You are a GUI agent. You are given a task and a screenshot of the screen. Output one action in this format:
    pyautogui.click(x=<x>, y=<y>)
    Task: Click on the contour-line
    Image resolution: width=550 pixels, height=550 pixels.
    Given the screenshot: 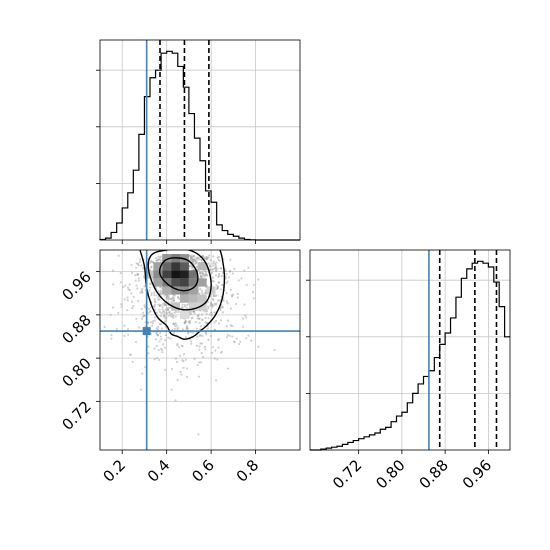 What is the action you would take?
    pyautogui.click(x=178, y=274)
    